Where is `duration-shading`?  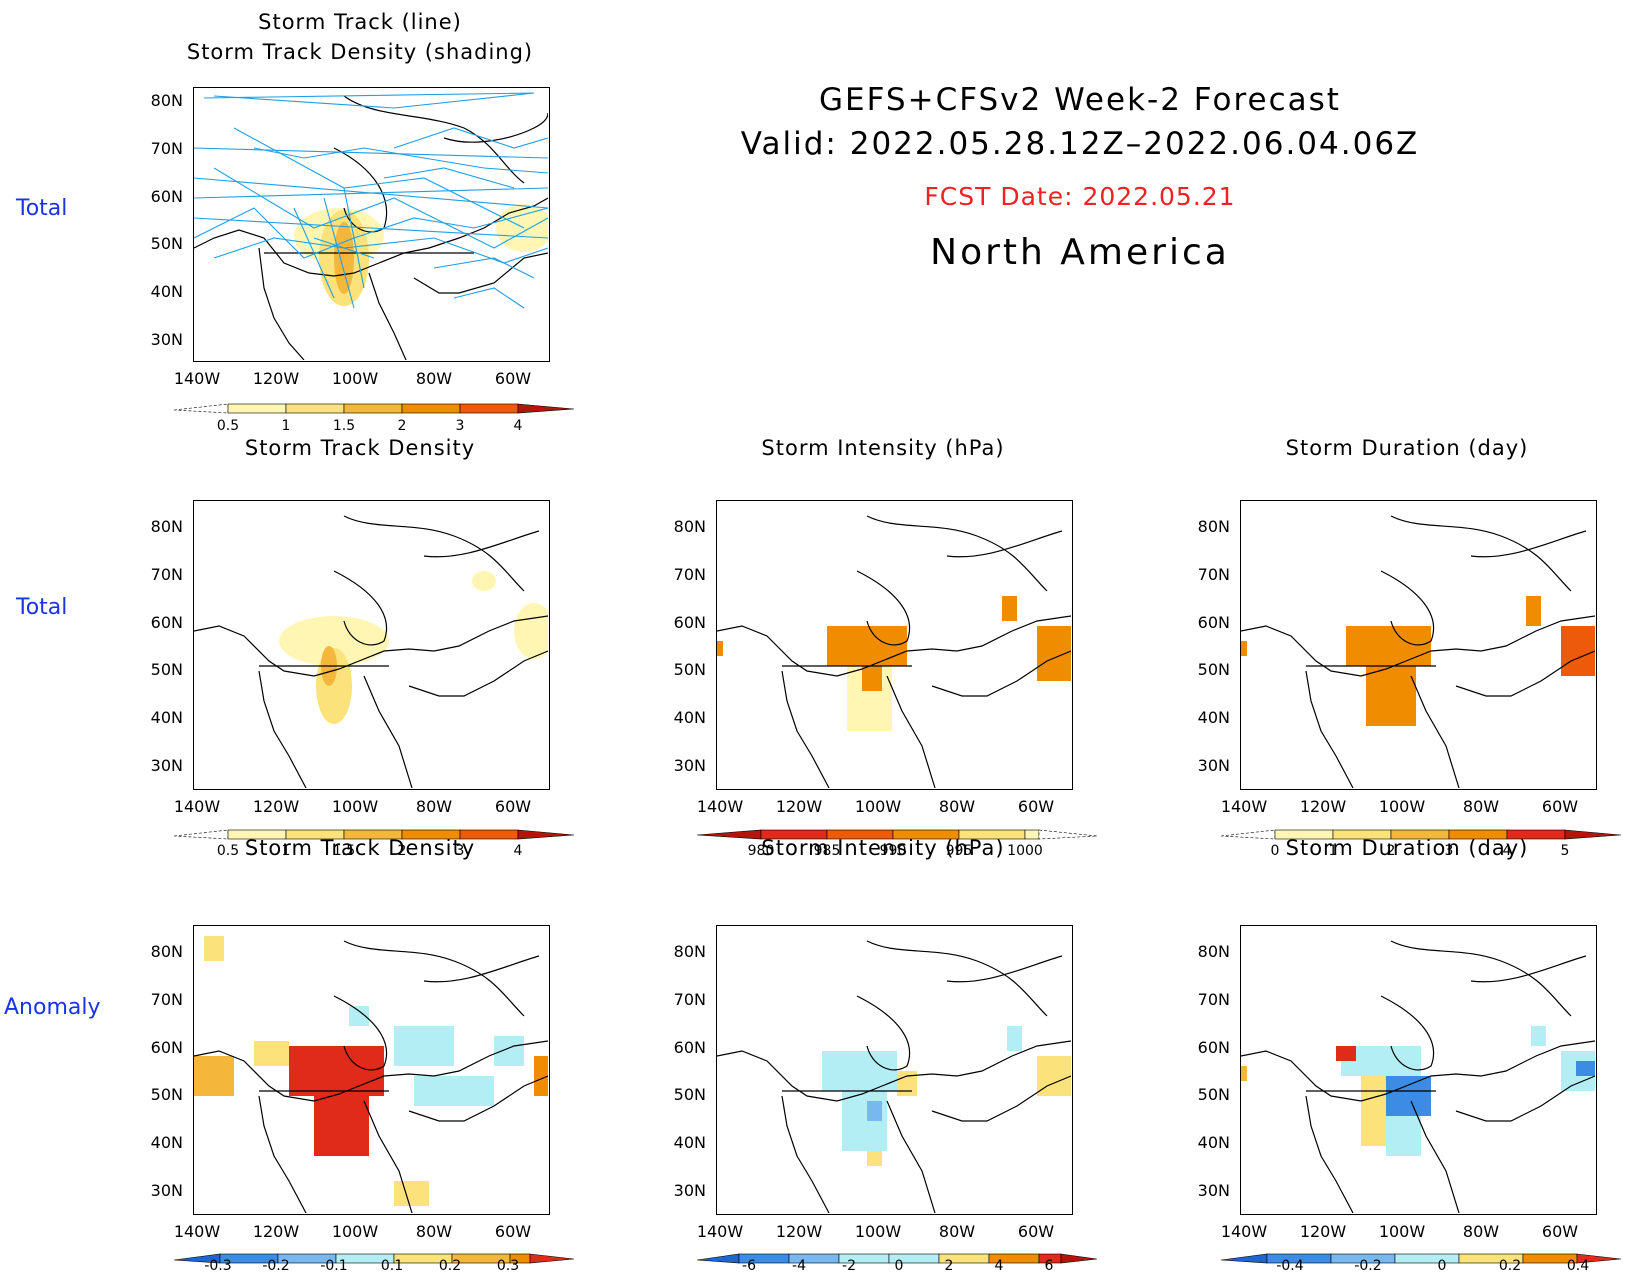 duration-shading is located at coordinates (1418, 661).